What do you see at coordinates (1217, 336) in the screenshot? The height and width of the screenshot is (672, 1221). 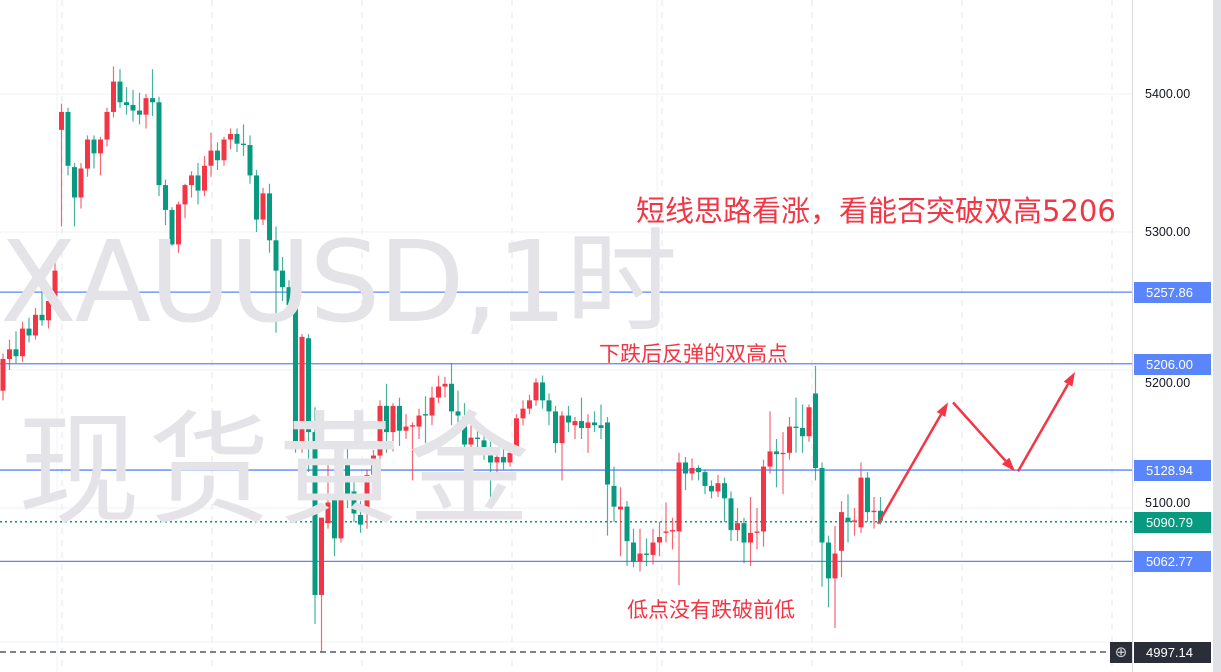 I see `scrollbar` at bounding box center [1217, 336].